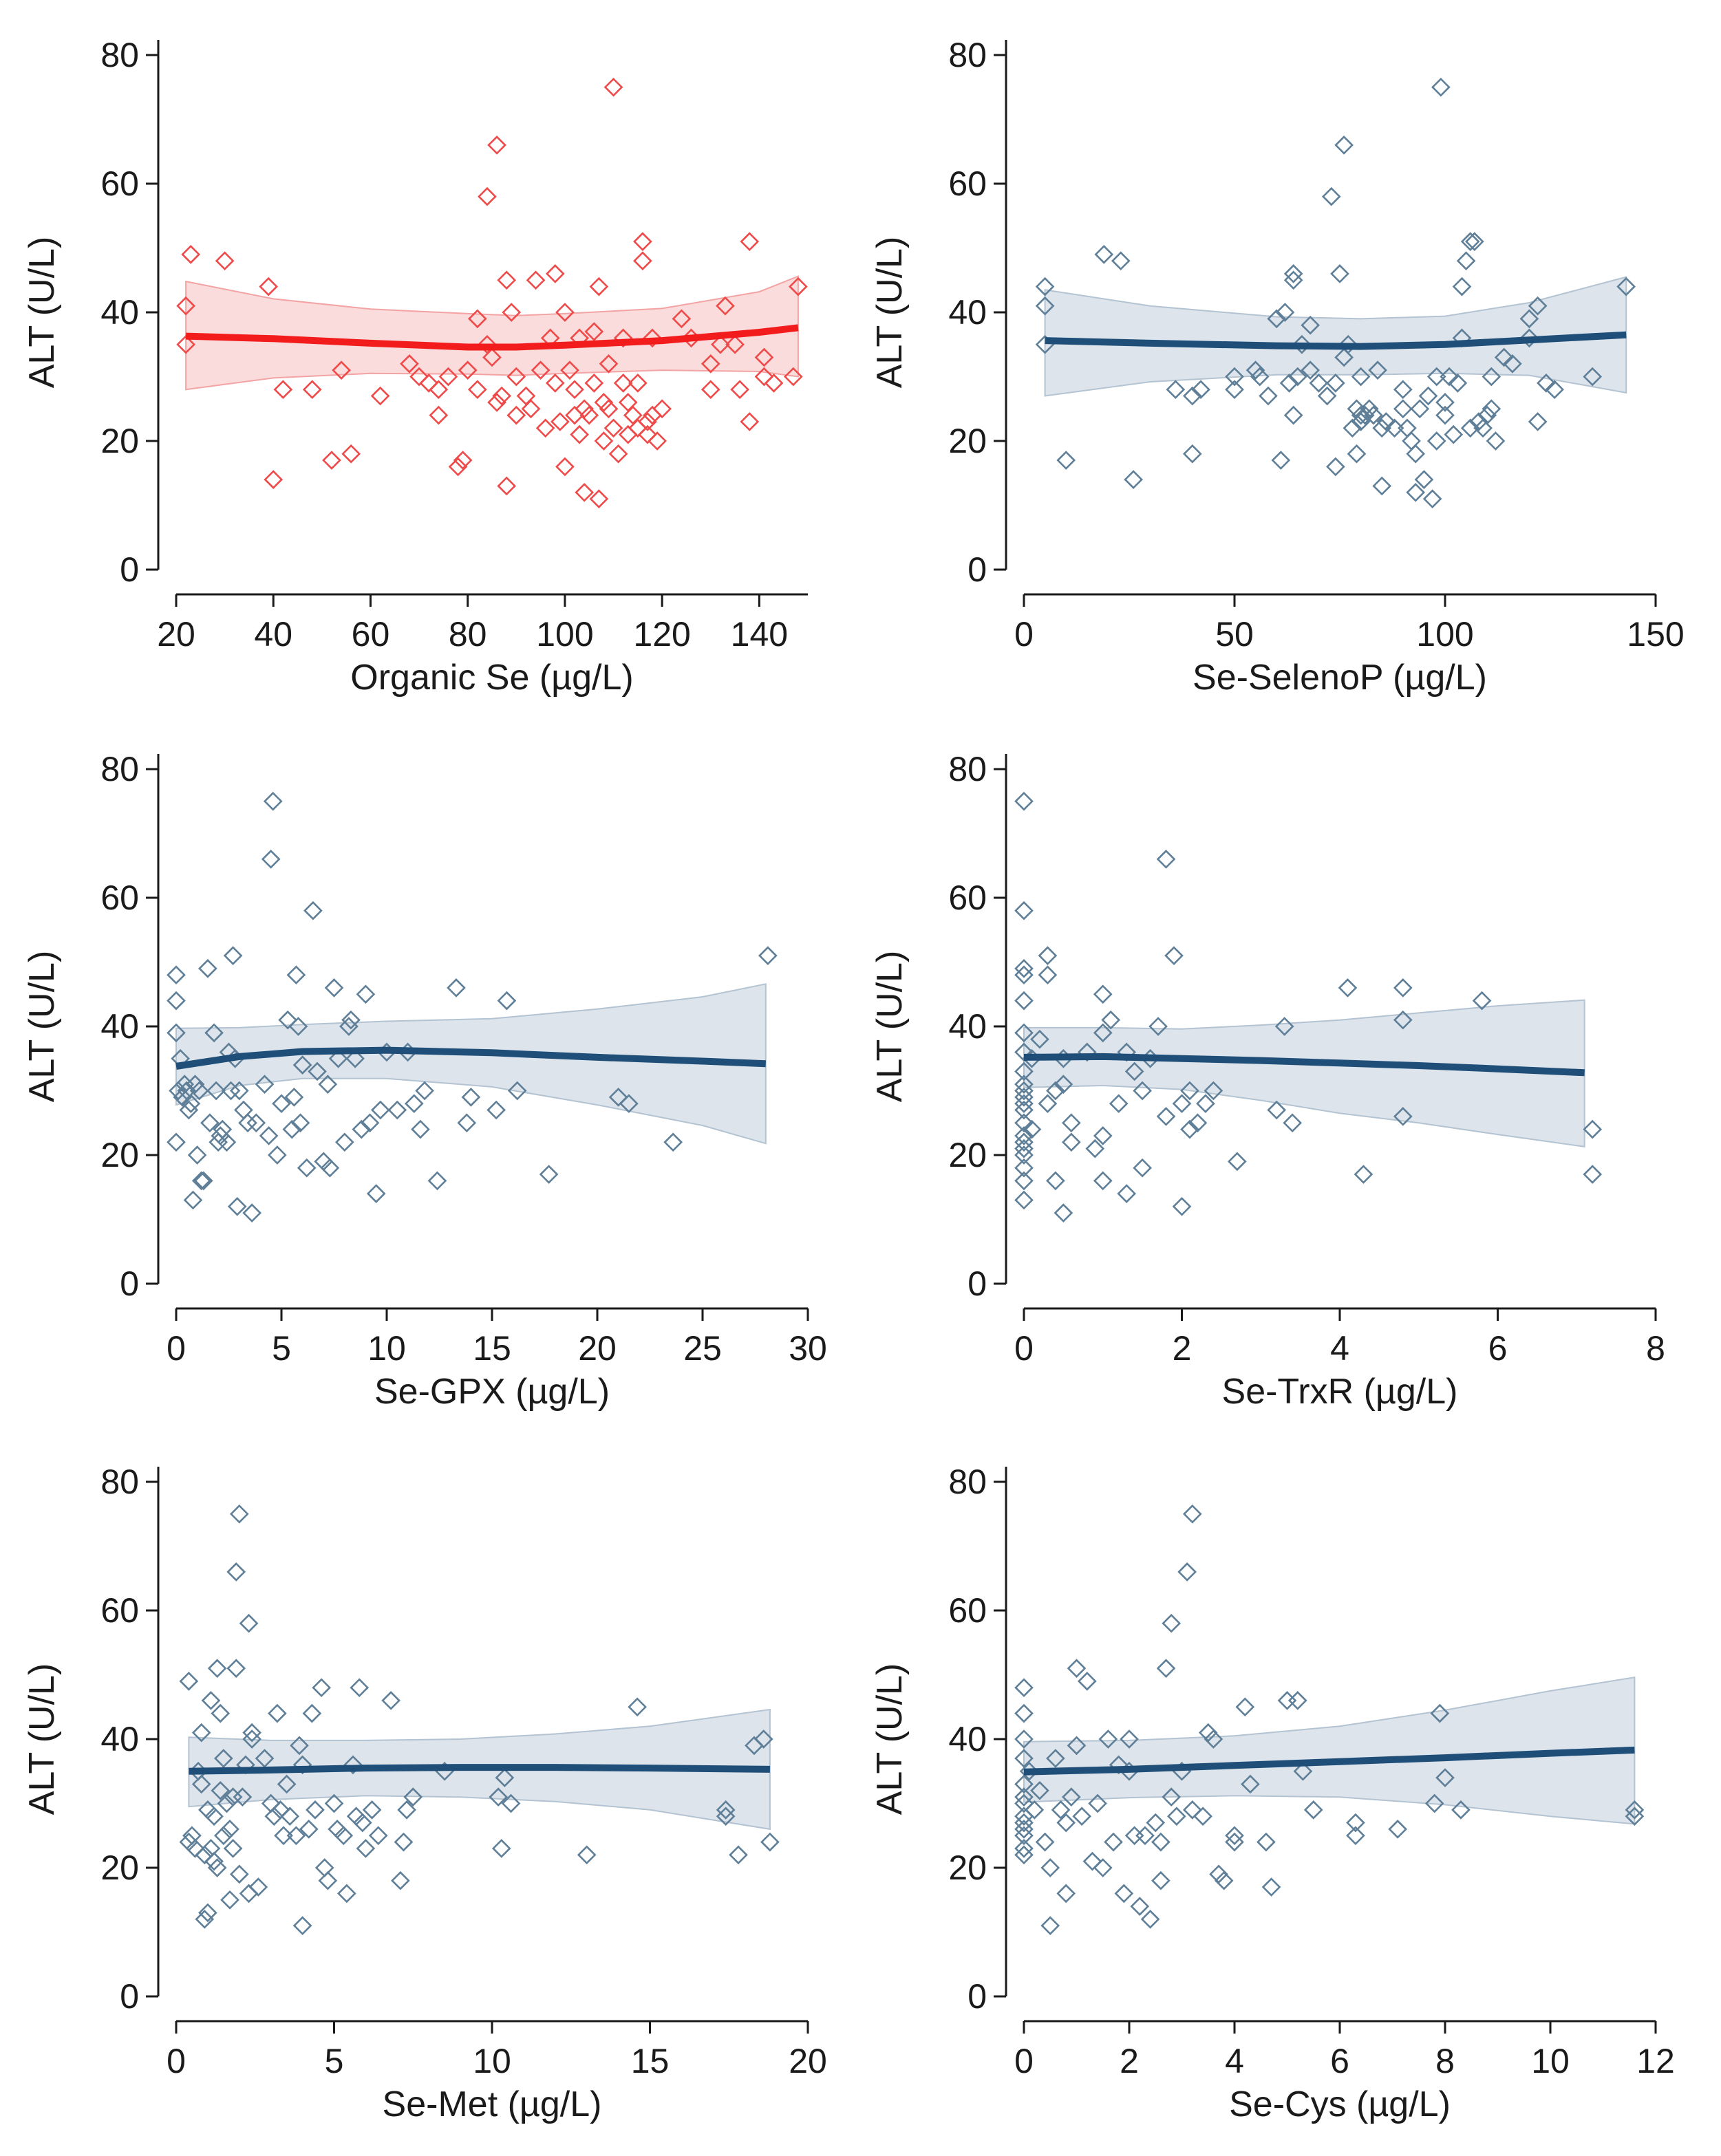 This screenshot has width=1721, height=2156. Describe the element at coordinates (491, 678) in the screenshot. I see `x-axis-title: Organic Se (µg/L)` at that location.